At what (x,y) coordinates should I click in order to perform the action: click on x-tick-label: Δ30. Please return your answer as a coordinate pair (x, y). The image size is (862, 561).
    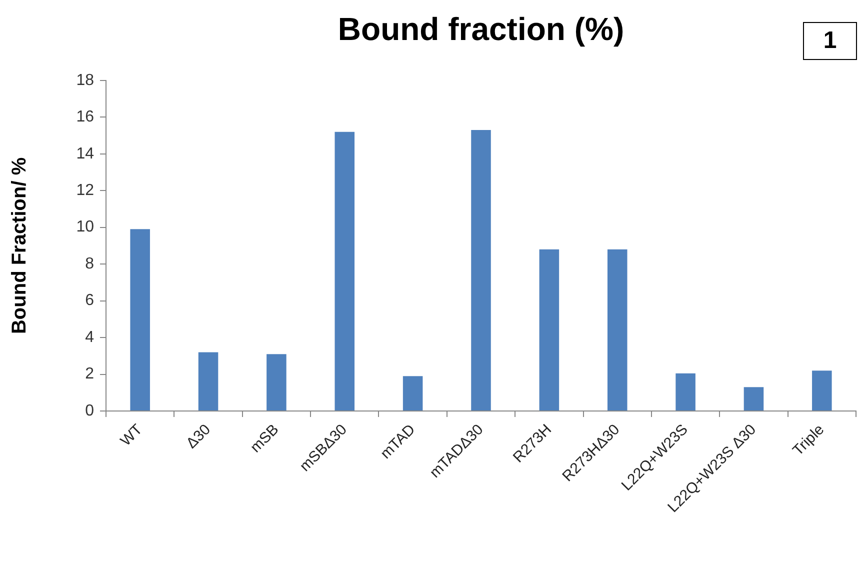
    Looking at the image, I should click on (198, 436).